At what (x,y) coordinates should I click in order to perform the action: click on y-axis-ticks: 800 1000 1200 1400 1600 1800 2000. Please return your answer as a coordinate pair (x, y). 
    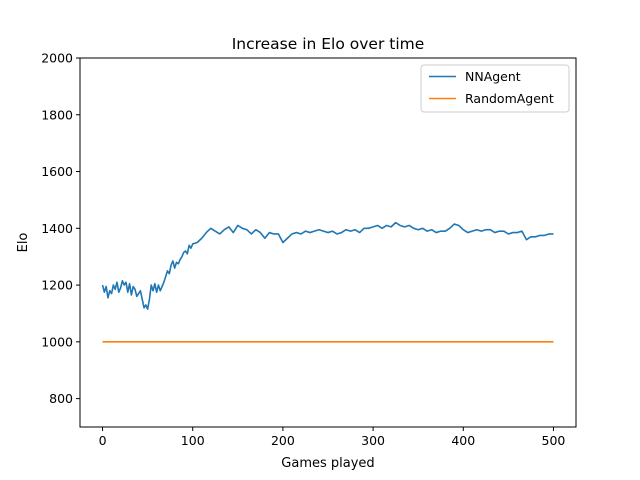
    Looking at the image, I should click on (60, 228).